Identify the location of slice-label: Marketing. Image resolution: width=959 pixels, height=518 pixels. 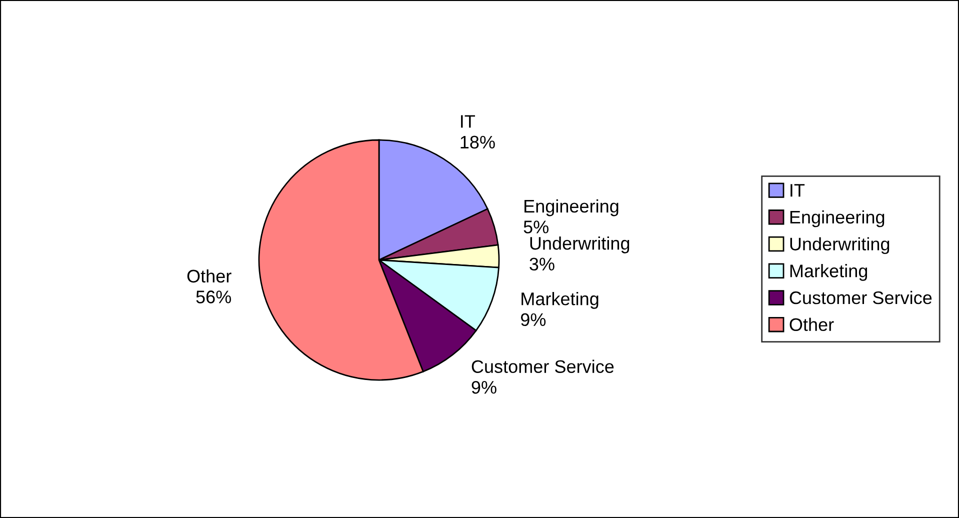
(560, 300).